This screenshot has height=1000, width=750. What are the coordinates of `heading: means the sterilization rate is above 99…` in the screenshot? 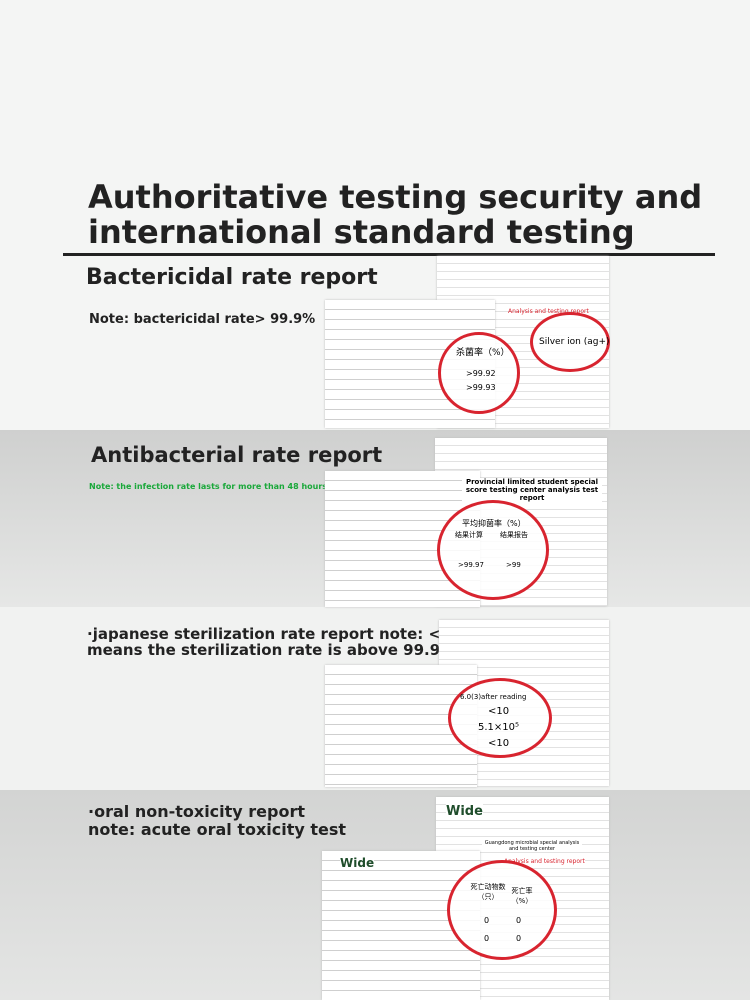 It's located at (271, 650).